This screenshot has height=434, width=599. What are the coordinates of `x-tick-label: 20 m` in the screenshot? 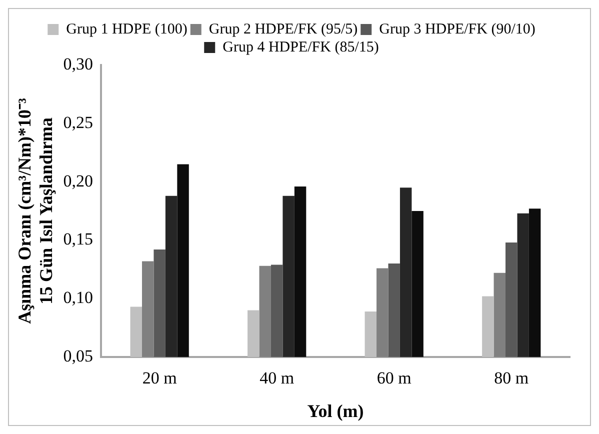 It's located at (159, 378).